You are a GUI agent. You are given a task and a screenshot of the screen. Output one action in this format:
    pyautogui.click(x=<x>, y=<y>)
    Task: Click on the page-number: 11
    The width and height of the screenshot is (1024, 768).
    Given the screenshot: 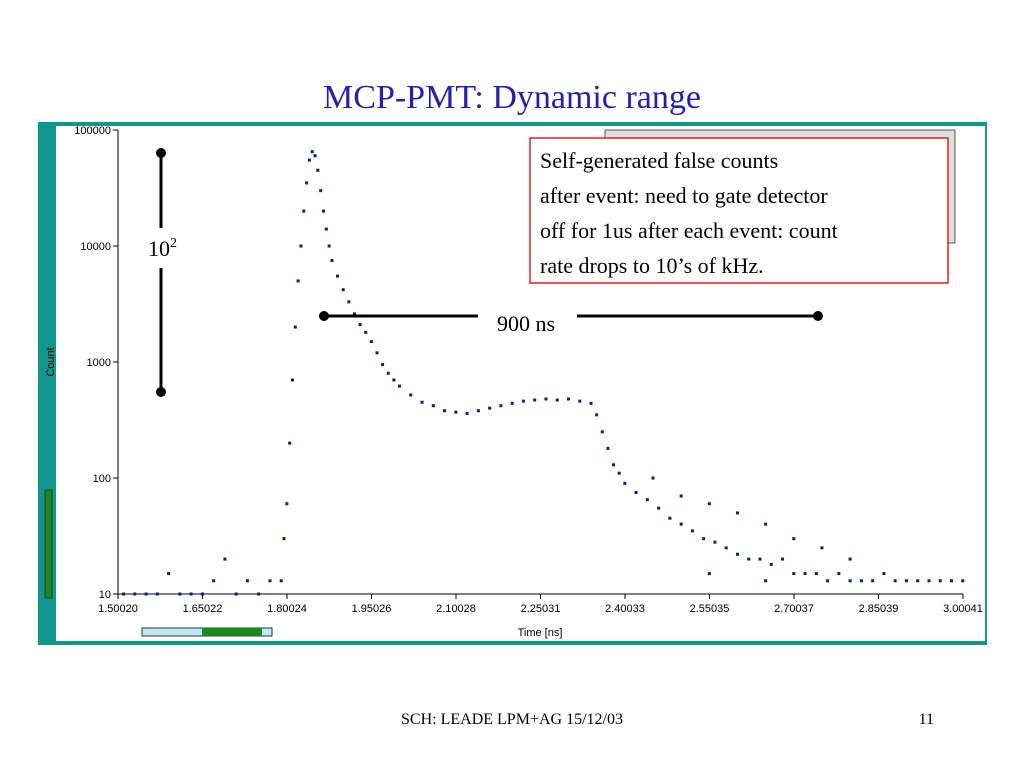 What is the action you would take?
    pyautogui.click(x=926, y=719)
    